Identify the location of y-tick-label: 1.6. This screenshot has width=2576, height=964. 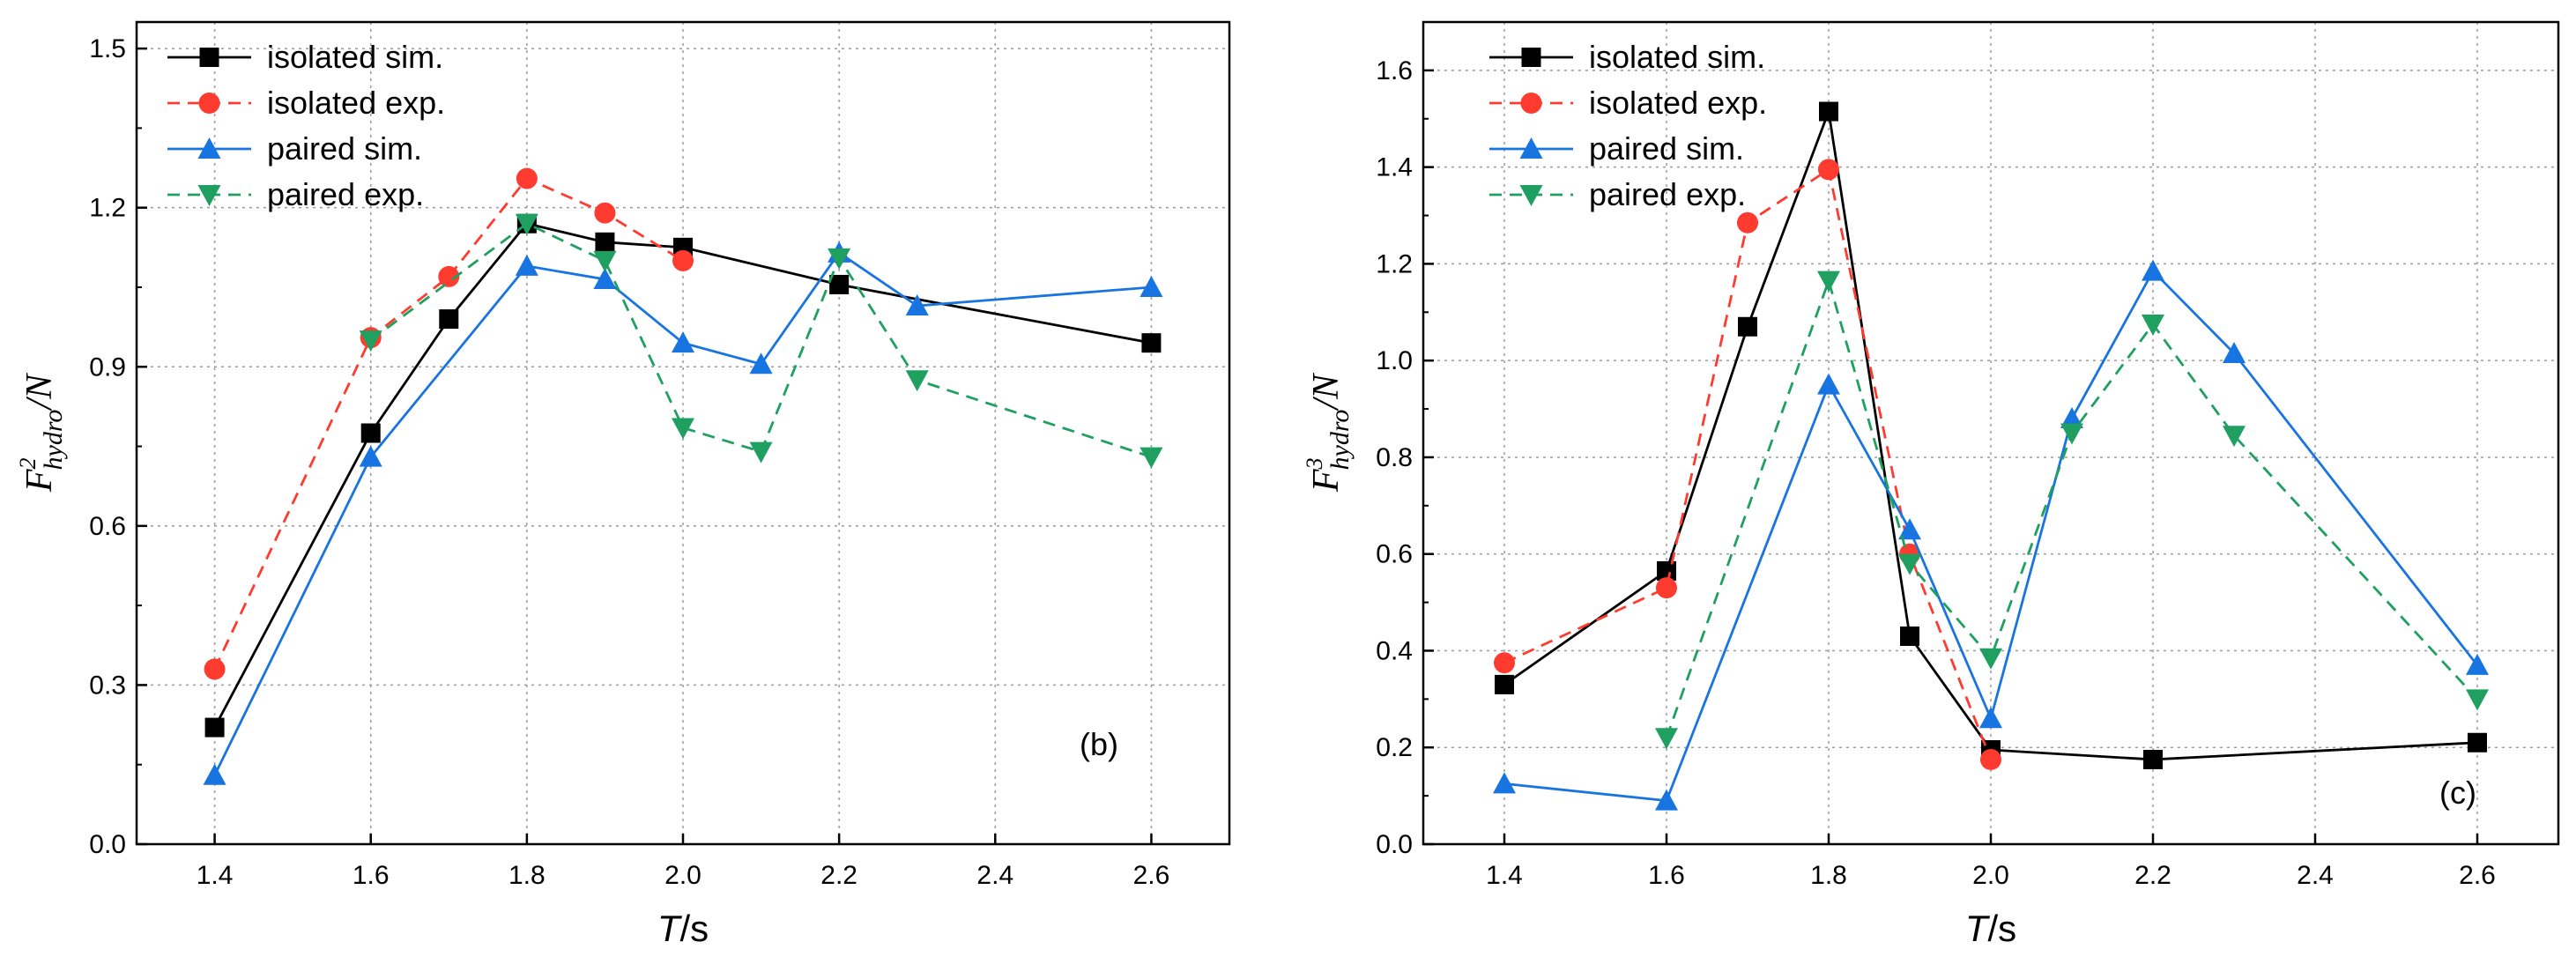
(1394, 70).